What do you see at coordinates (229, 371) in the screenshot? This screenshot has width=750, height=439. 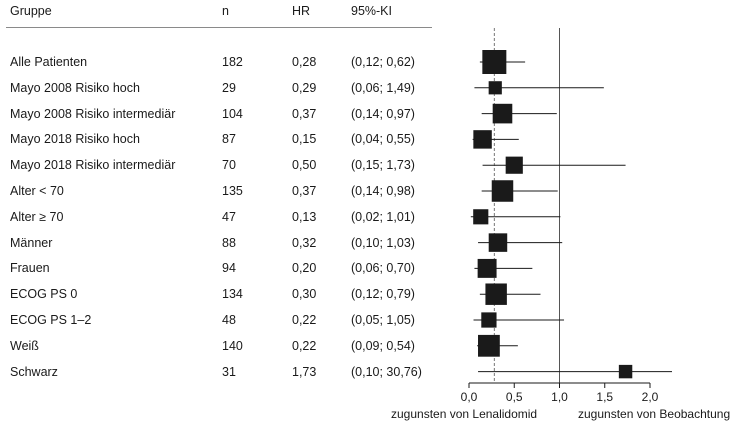 I see `row-n-value: 31` at bounding box center [229, 371].